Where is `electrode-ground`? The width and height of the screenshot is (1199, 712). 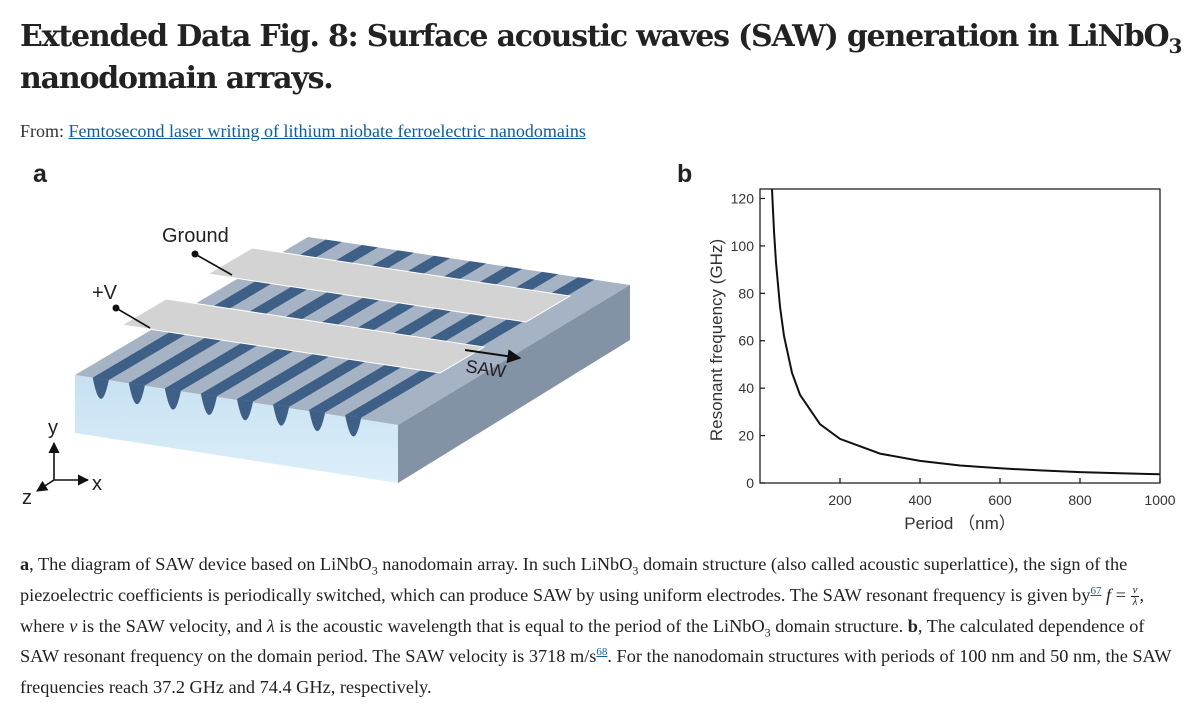
electrode-ground is located at coordinates (389, 285).